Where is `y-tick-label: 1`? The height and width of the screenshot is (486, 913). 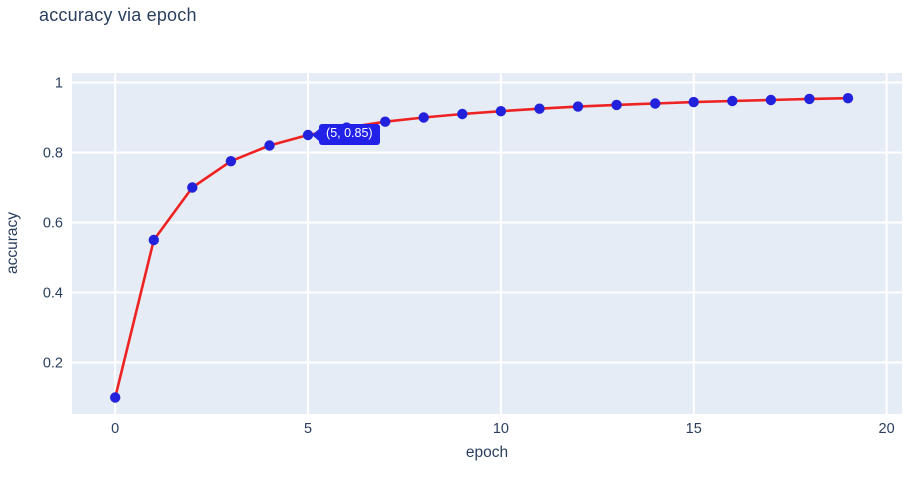
y-tick-label: 1 is located at coordinates (59, 83).